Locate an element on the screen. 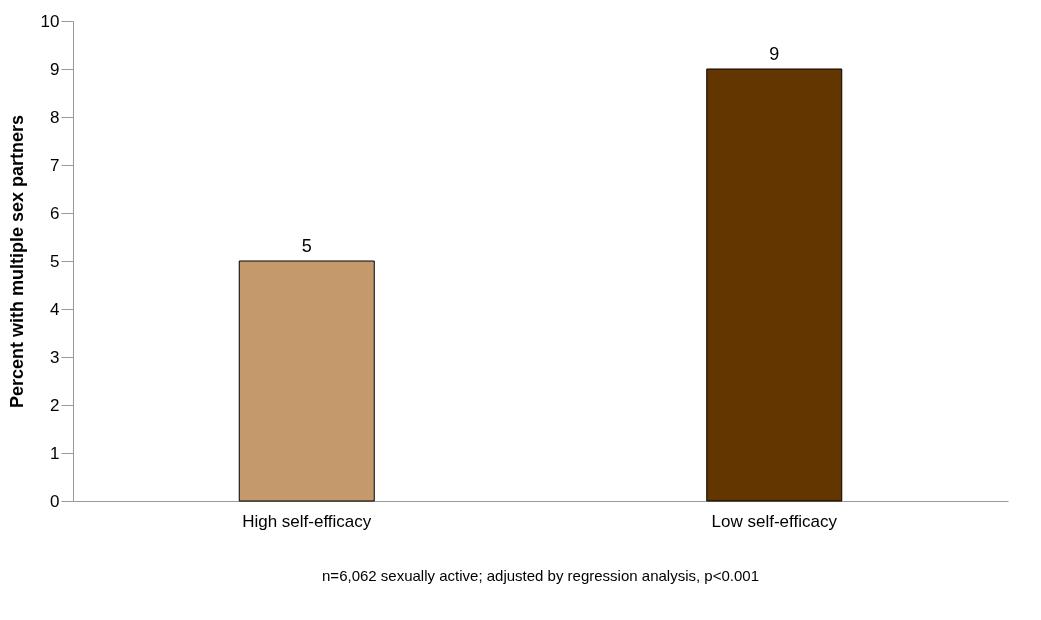 This screenshot has height=620, width=1041. y-tick-label: 6 is located at coordinates (55, 213).